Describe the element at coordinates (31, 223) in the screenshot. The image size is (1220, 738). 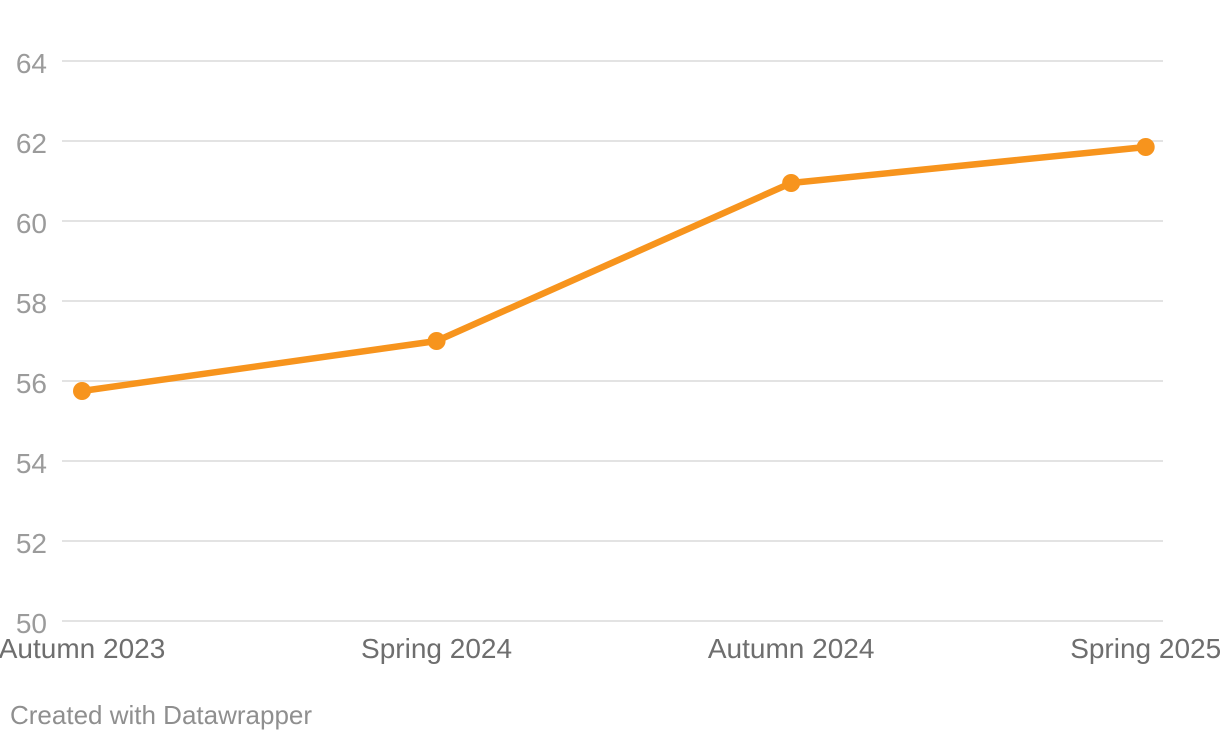
I see `y-axis-tick-label: 60` at that location.